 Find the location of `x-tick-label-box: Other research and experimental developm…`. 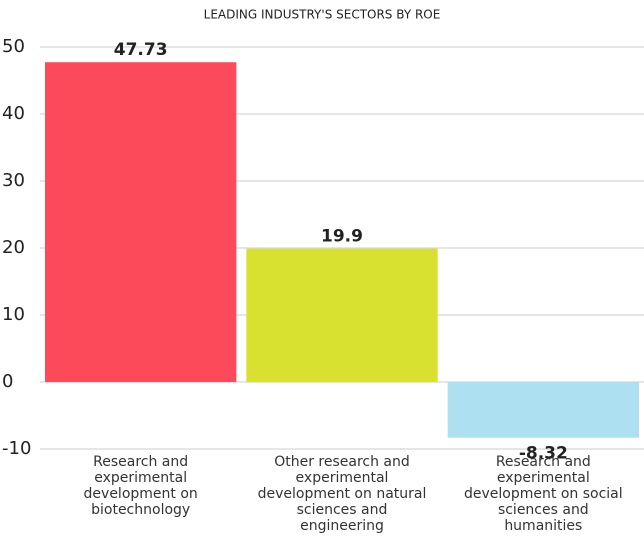

x-tick-label-box: Other research and experimental developm… is located at coordinates (342, 494).